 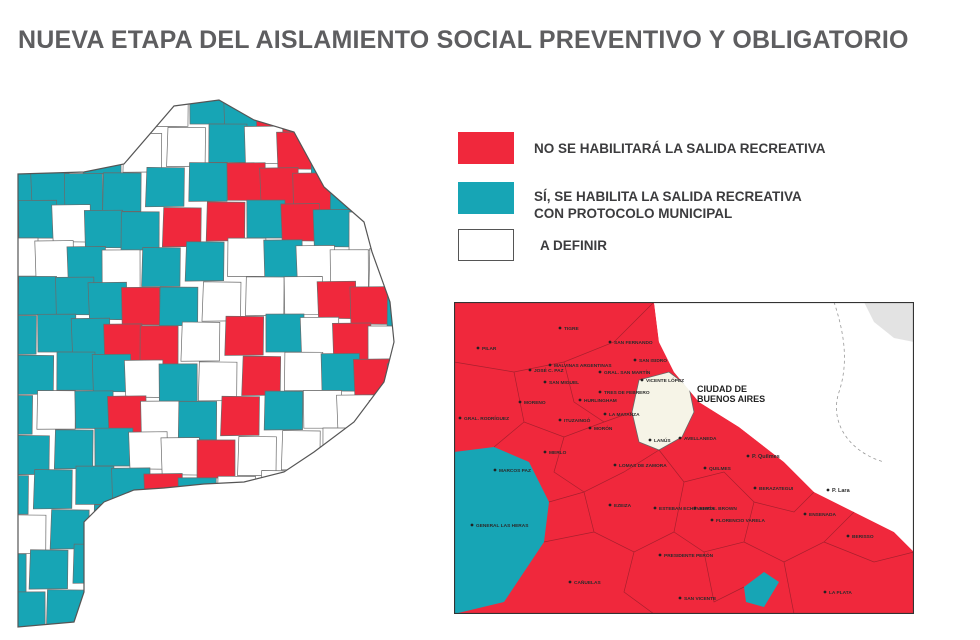 What do you see at coordinates (841, 491) in the screenshot?
I see `place-label: P. Lara` at bounding box center [841, 491].